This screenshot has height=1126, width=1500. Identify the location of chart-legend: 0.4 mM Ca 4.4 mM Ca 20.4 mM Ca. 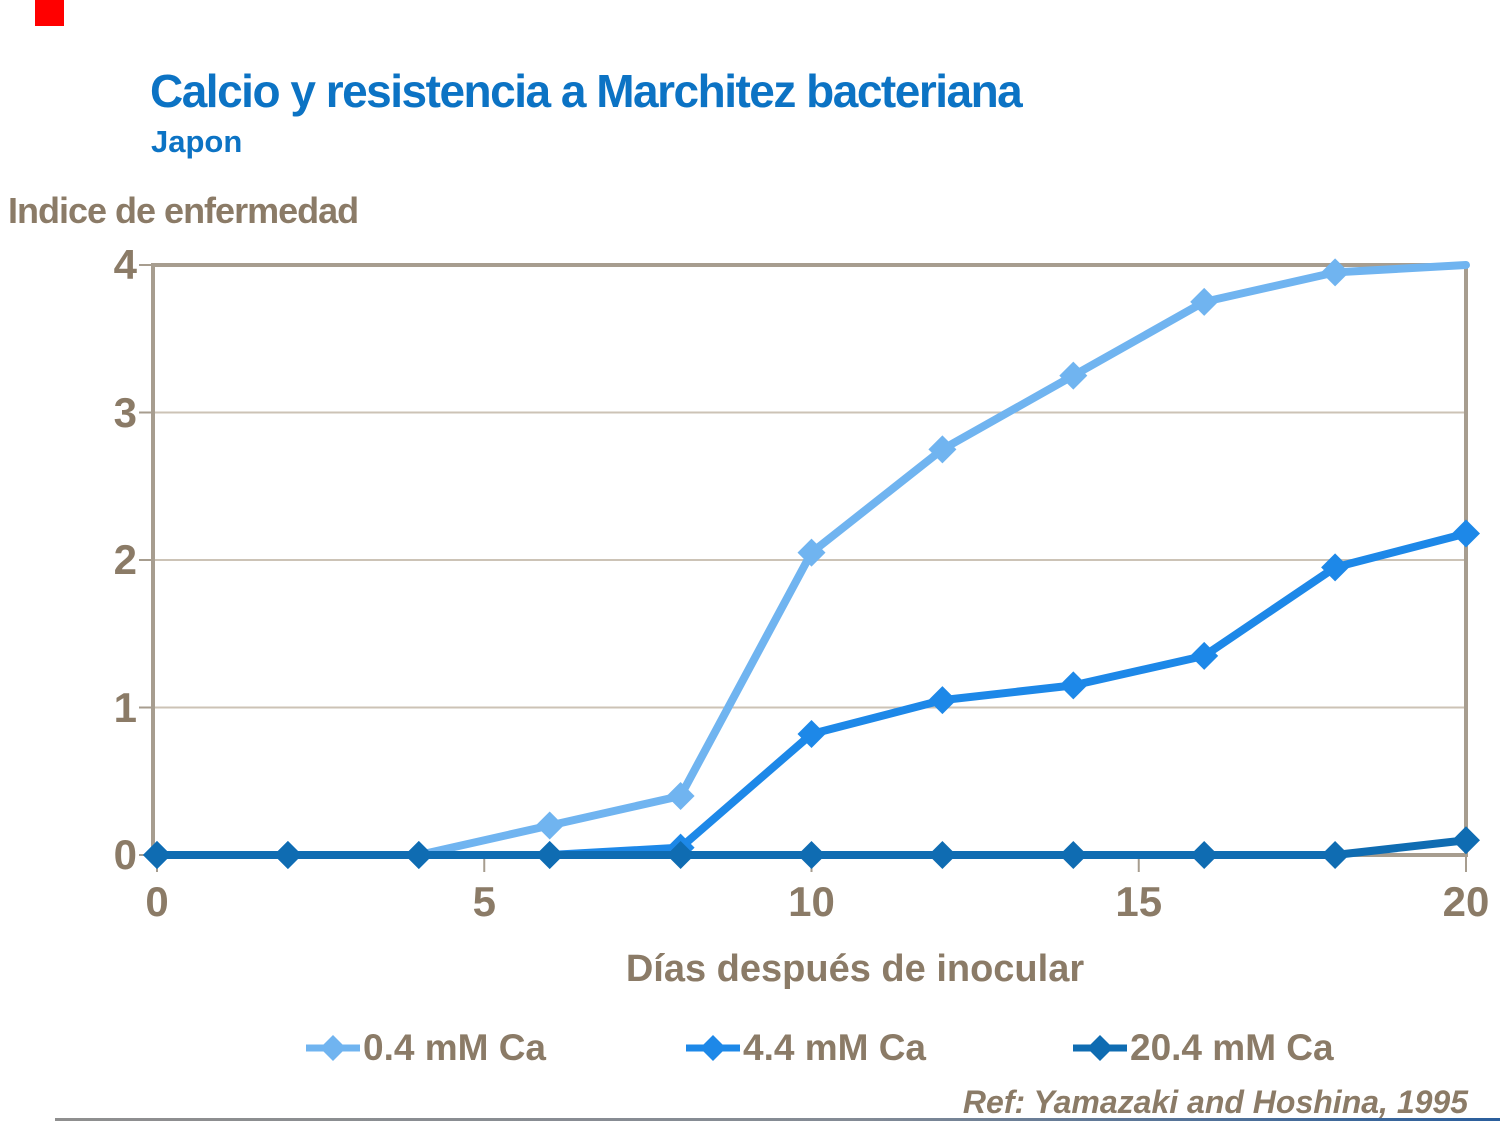
(750, 1048).